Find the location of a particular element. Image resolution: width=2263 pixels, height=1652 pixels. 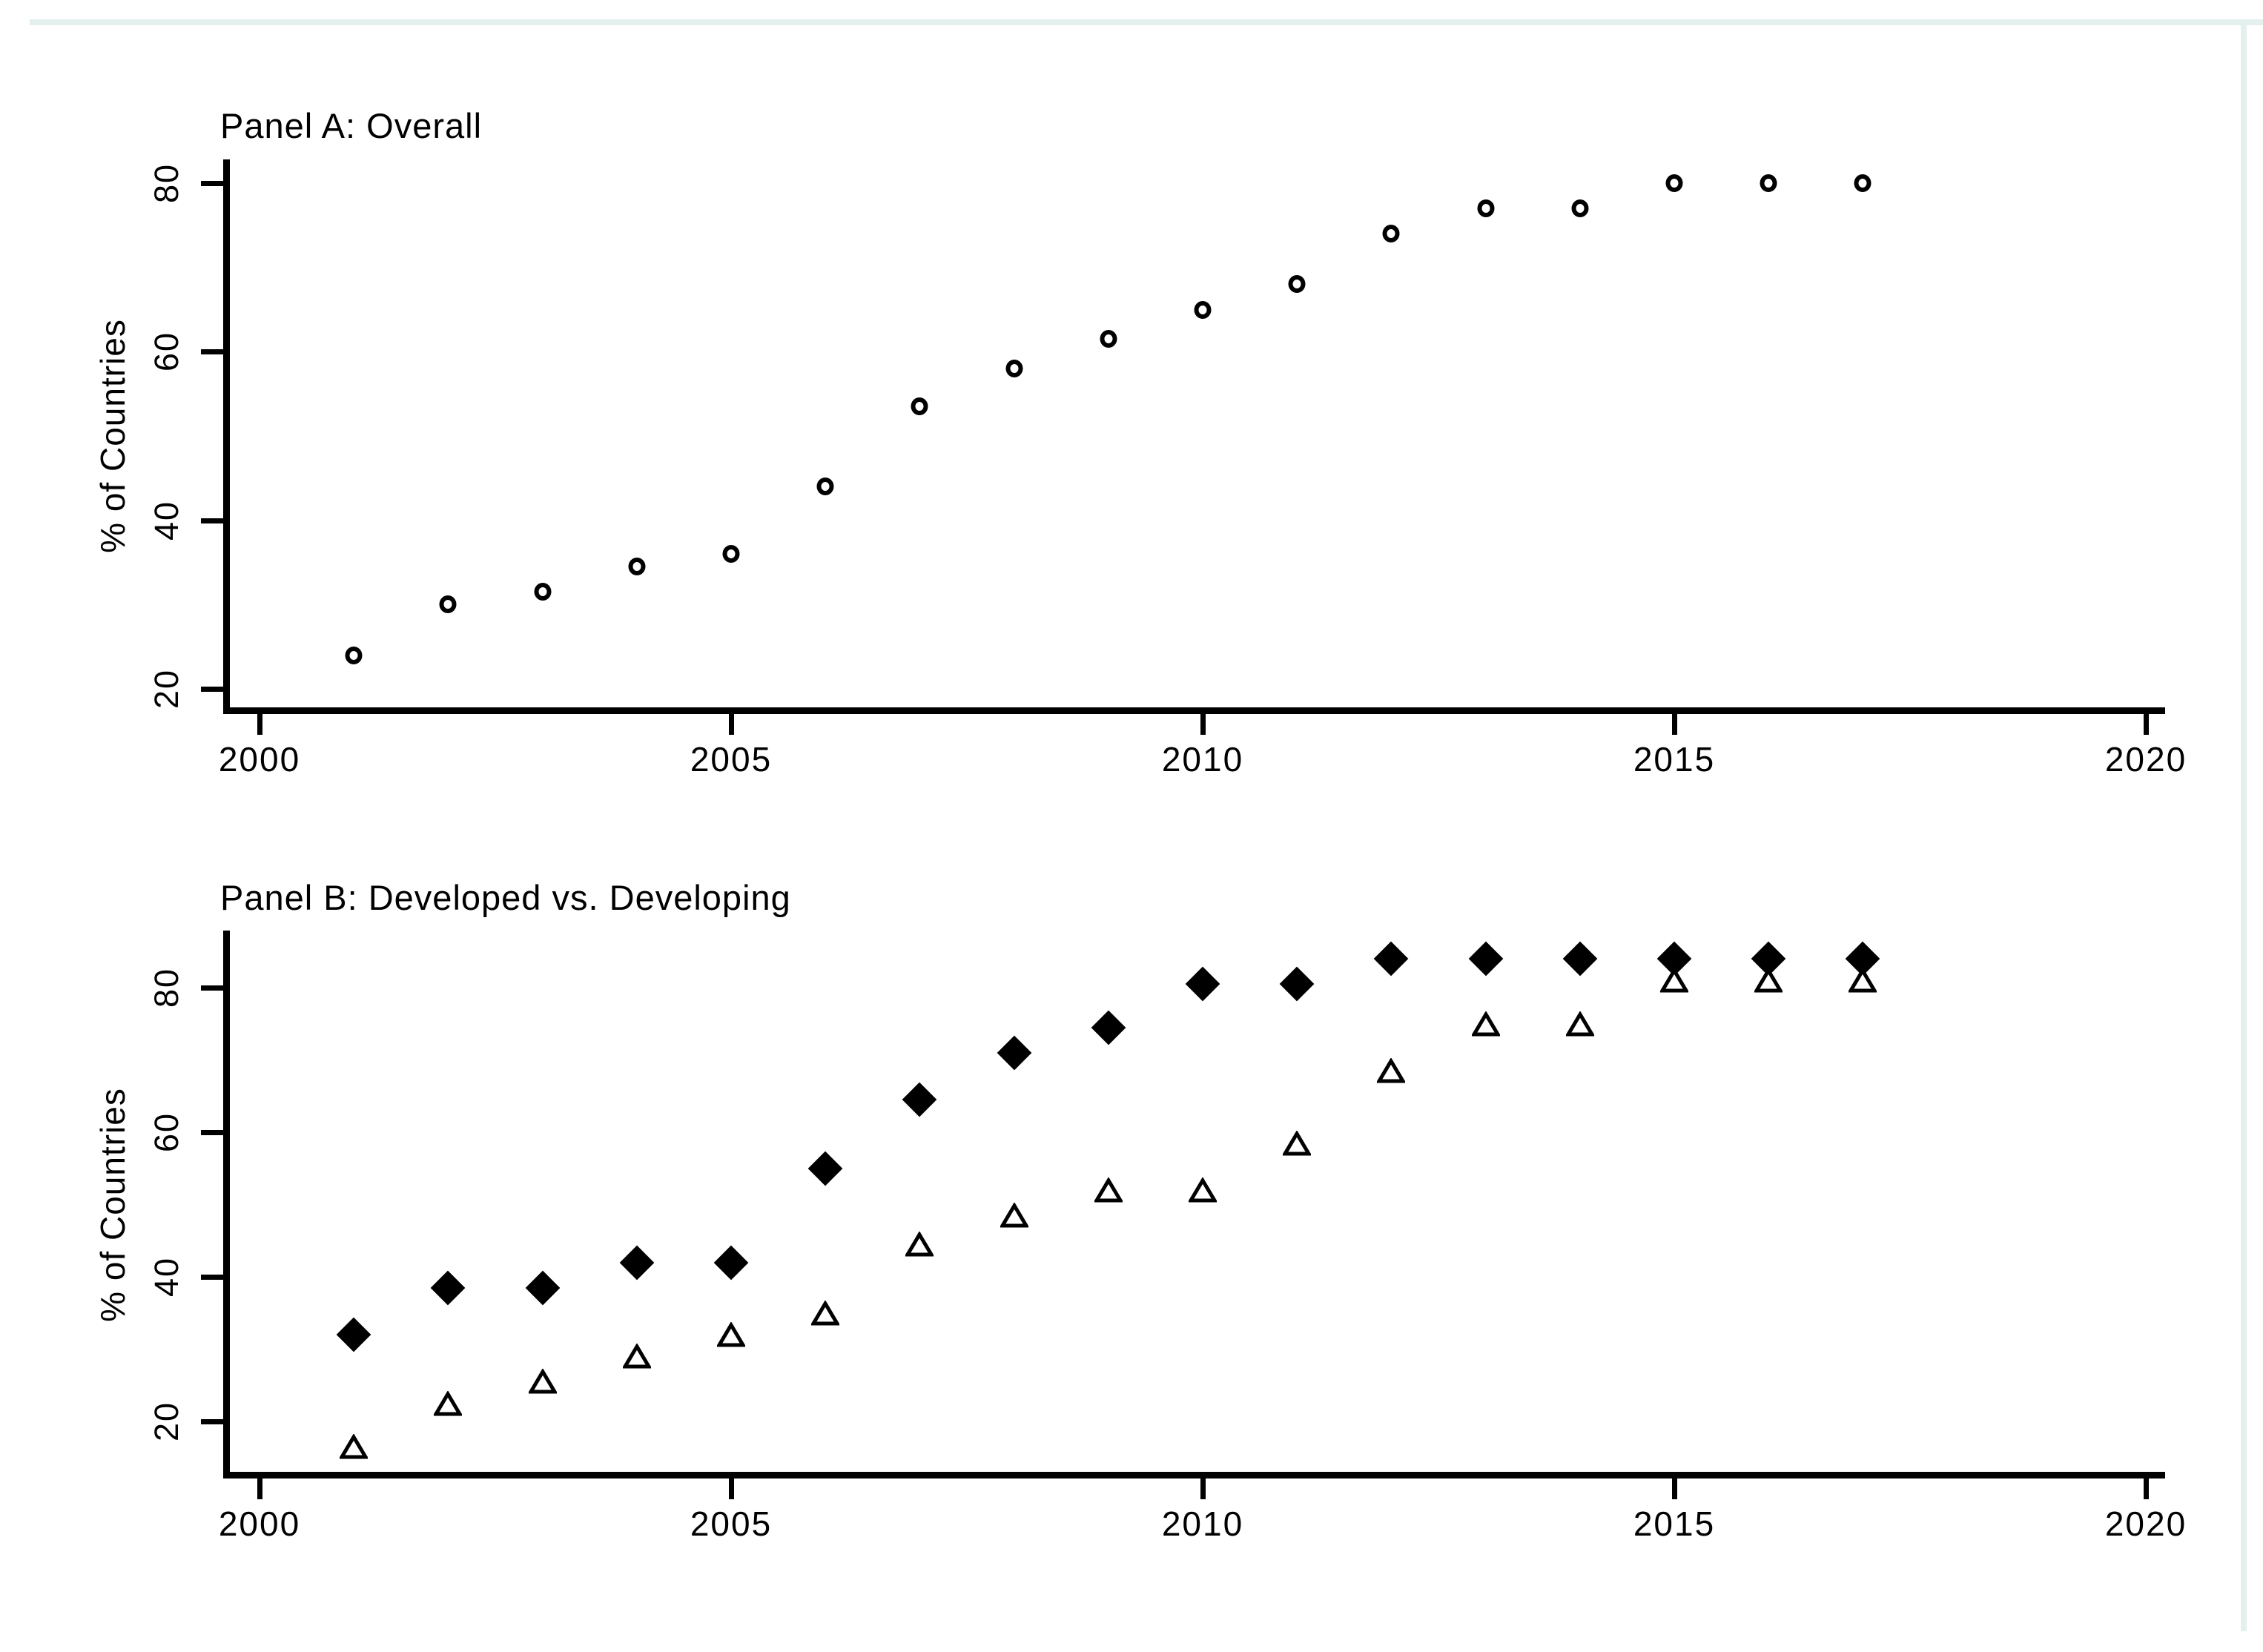

panel-b-title: Panel B: Developed vs. Developing is located at coordinates (505, 897).